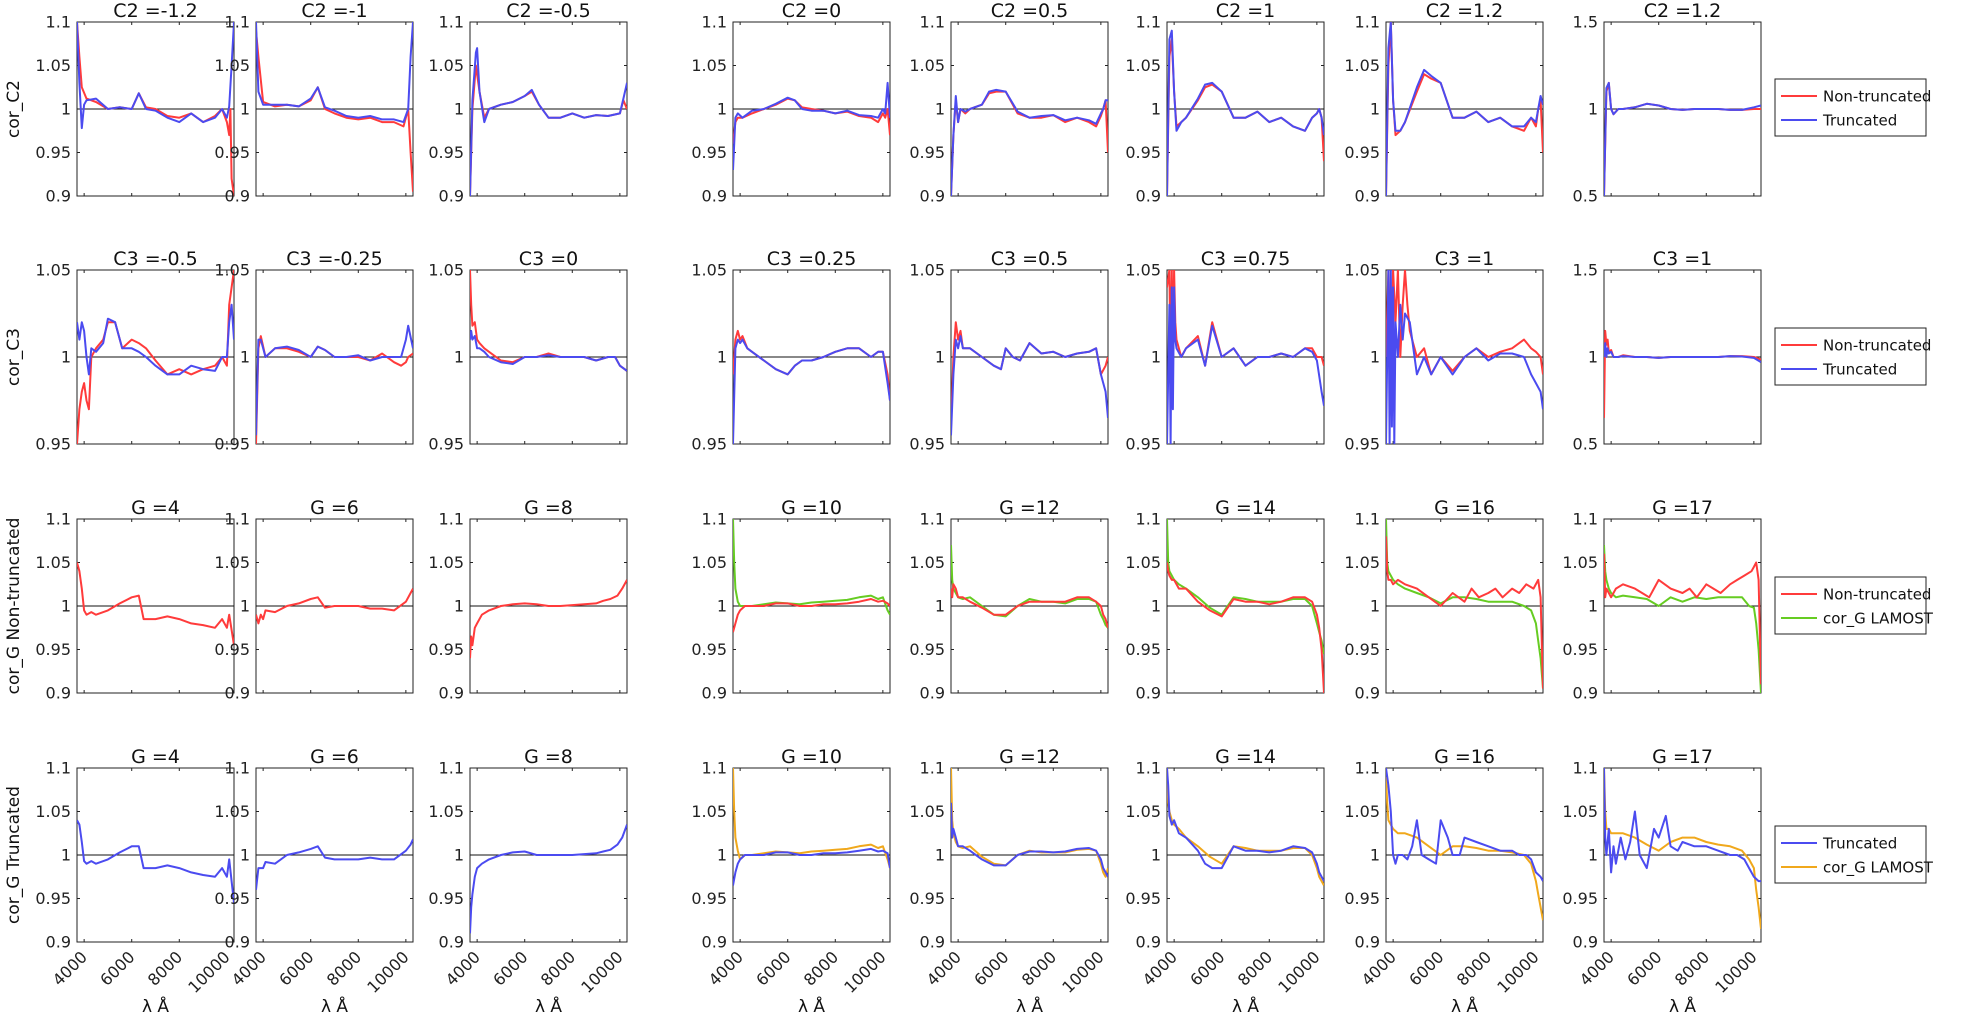 The height and width of the screenshot is (1031, 1961). I want to click on subplot-title: C2 =0, so click(811, 11).